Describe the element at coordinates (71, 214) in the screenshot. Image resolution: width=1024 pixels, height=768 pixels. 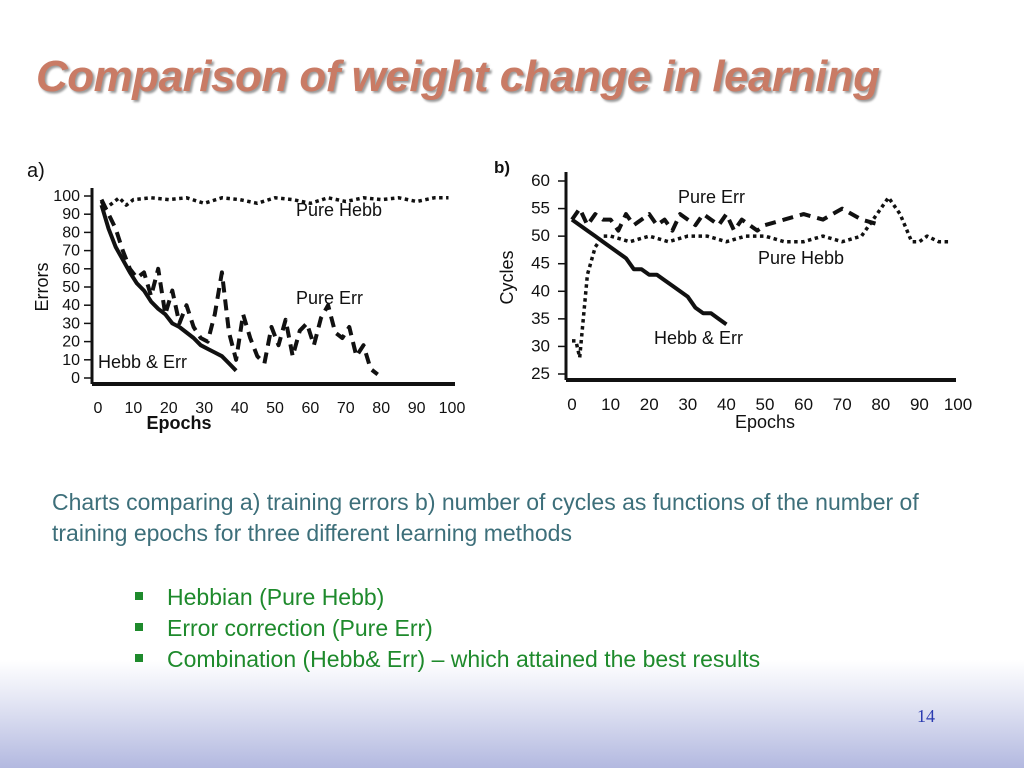
I see `y-tick-label: 90` at that location.